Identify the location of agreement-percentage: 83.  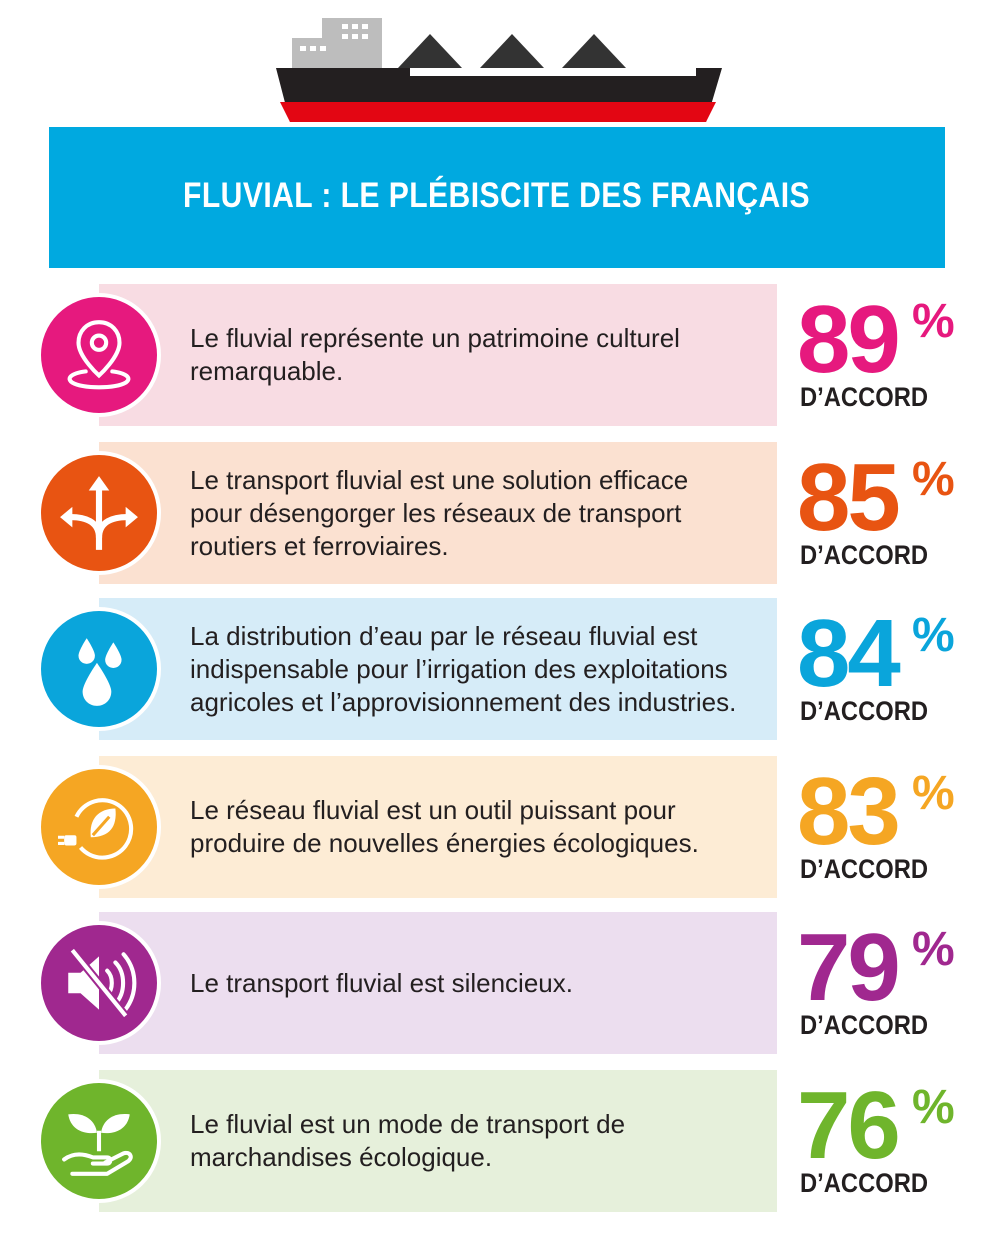
(849, 811).